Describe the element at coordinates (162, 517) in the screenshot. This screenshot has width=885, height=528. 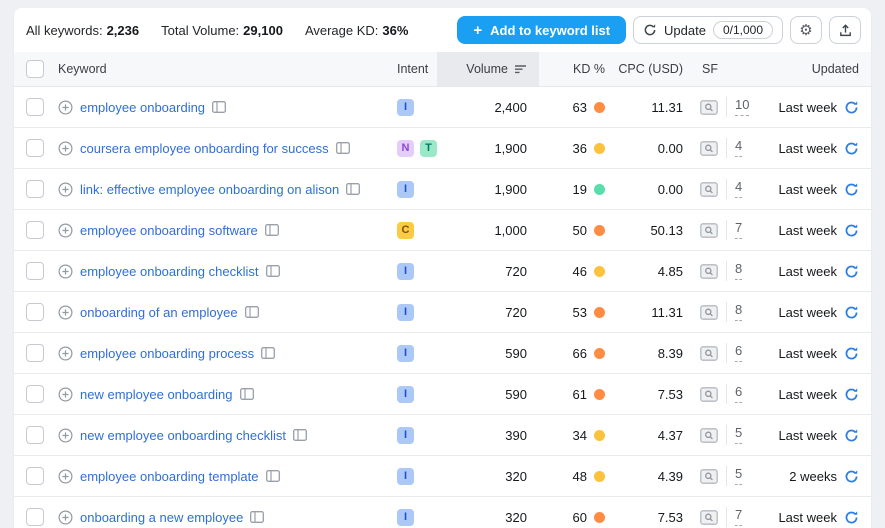
I see `keyword-link: onboarding a new employee` at that location.